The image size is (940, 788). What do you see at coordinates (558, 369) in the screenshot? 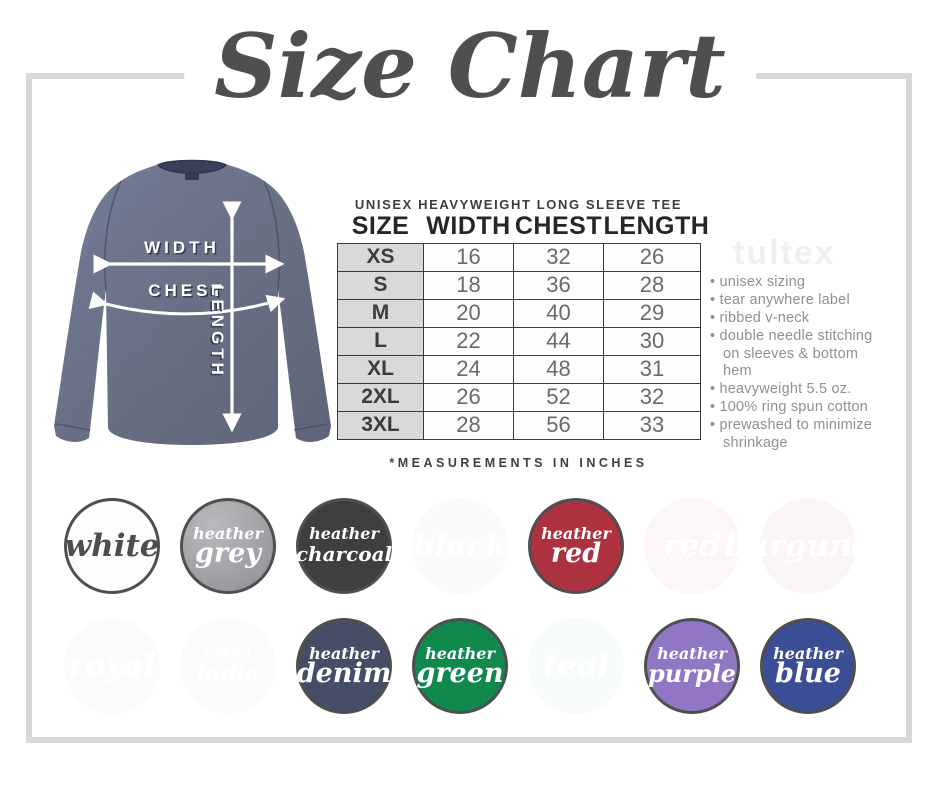
I see `measurement-cell: 48` at bounding box center [558, 369].